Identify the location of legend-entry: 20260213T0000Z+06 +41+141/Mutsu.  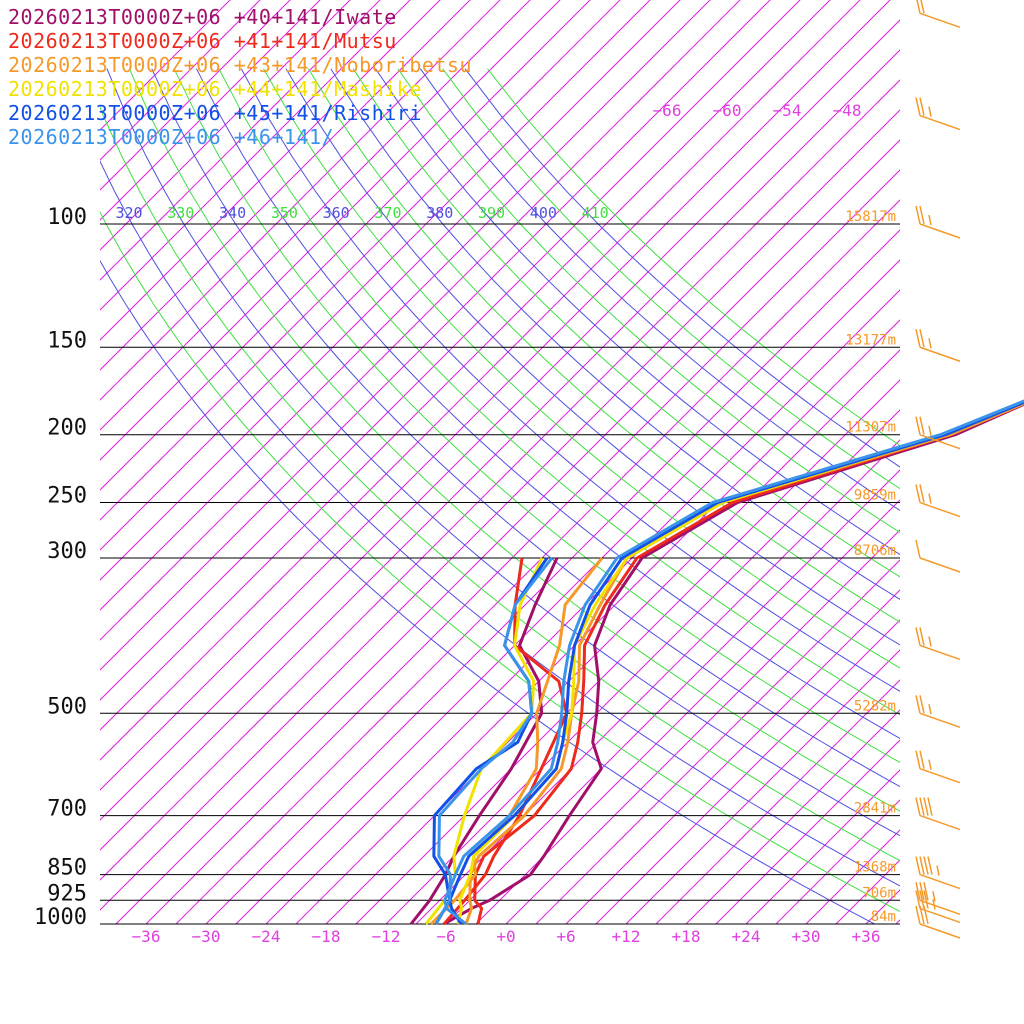
(202, 41).